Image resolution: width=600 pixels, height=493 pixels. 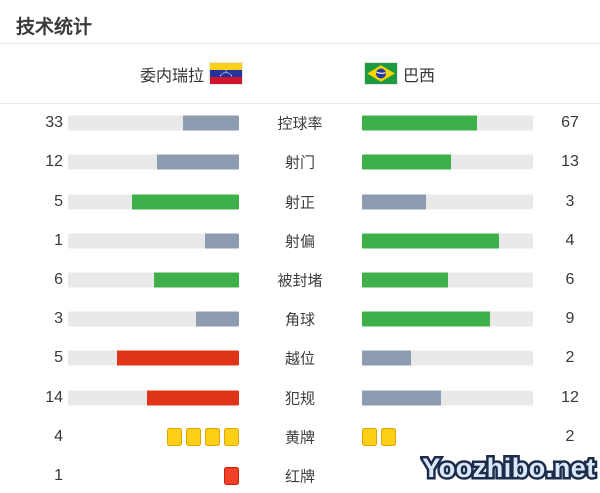 What do you see at coordinates (231, 475) in the screenshot?
I see `red-card-icon` at bounding box center [231, 475].